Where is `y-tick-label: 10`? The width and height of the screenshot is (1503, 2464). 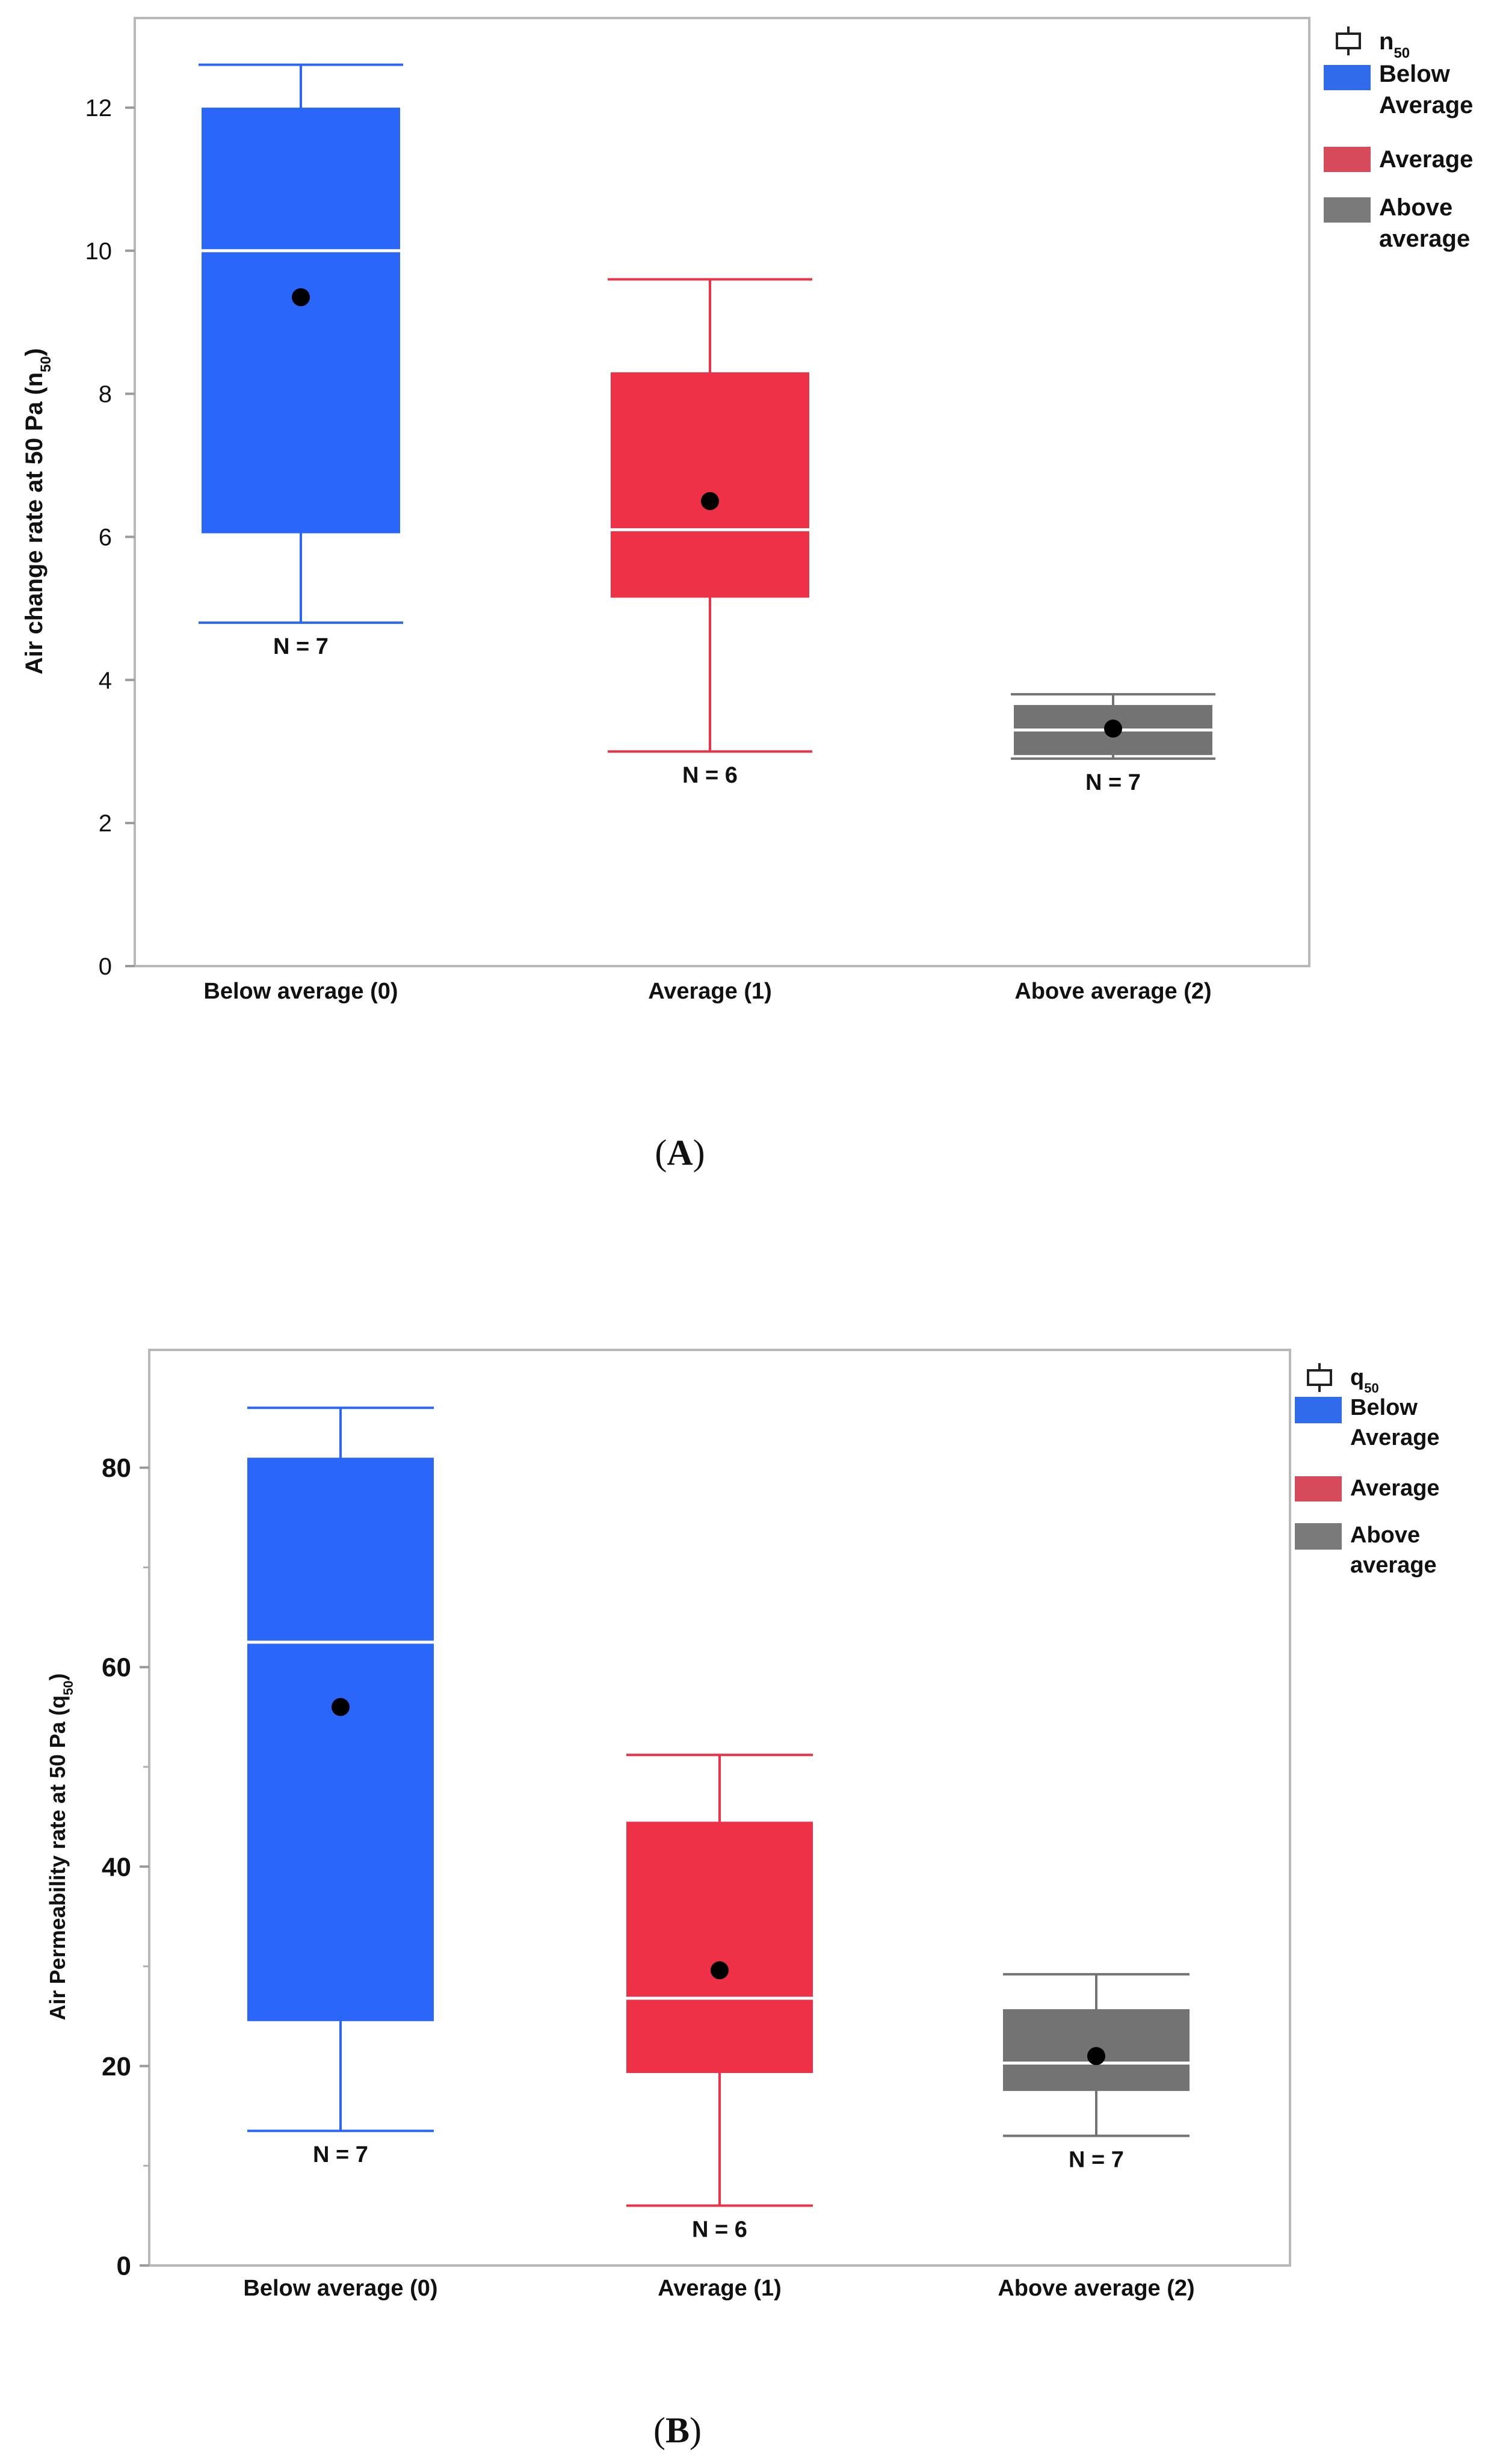
y-tick-label: 10 is located at coordinates (99, 251).